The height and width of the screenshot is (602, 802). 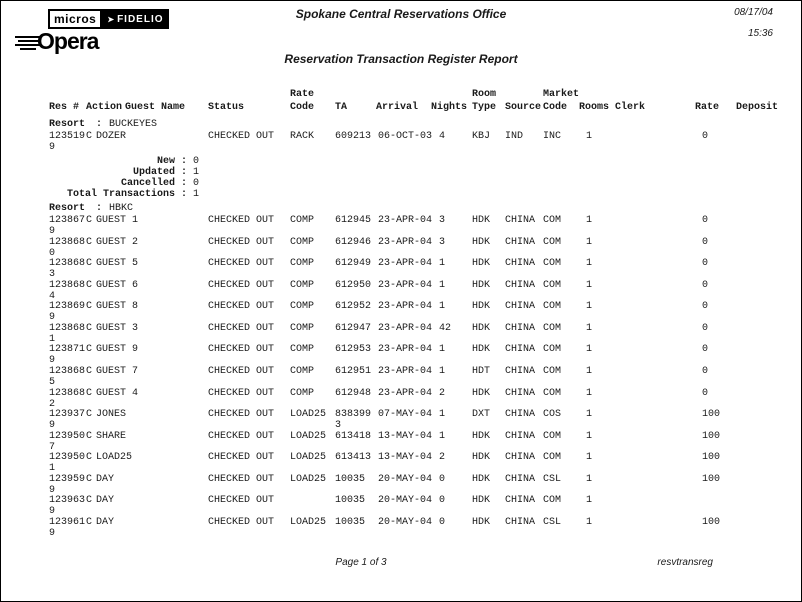 I want to click on col-header-market-code-1: Market, so click(x=561, y=94).